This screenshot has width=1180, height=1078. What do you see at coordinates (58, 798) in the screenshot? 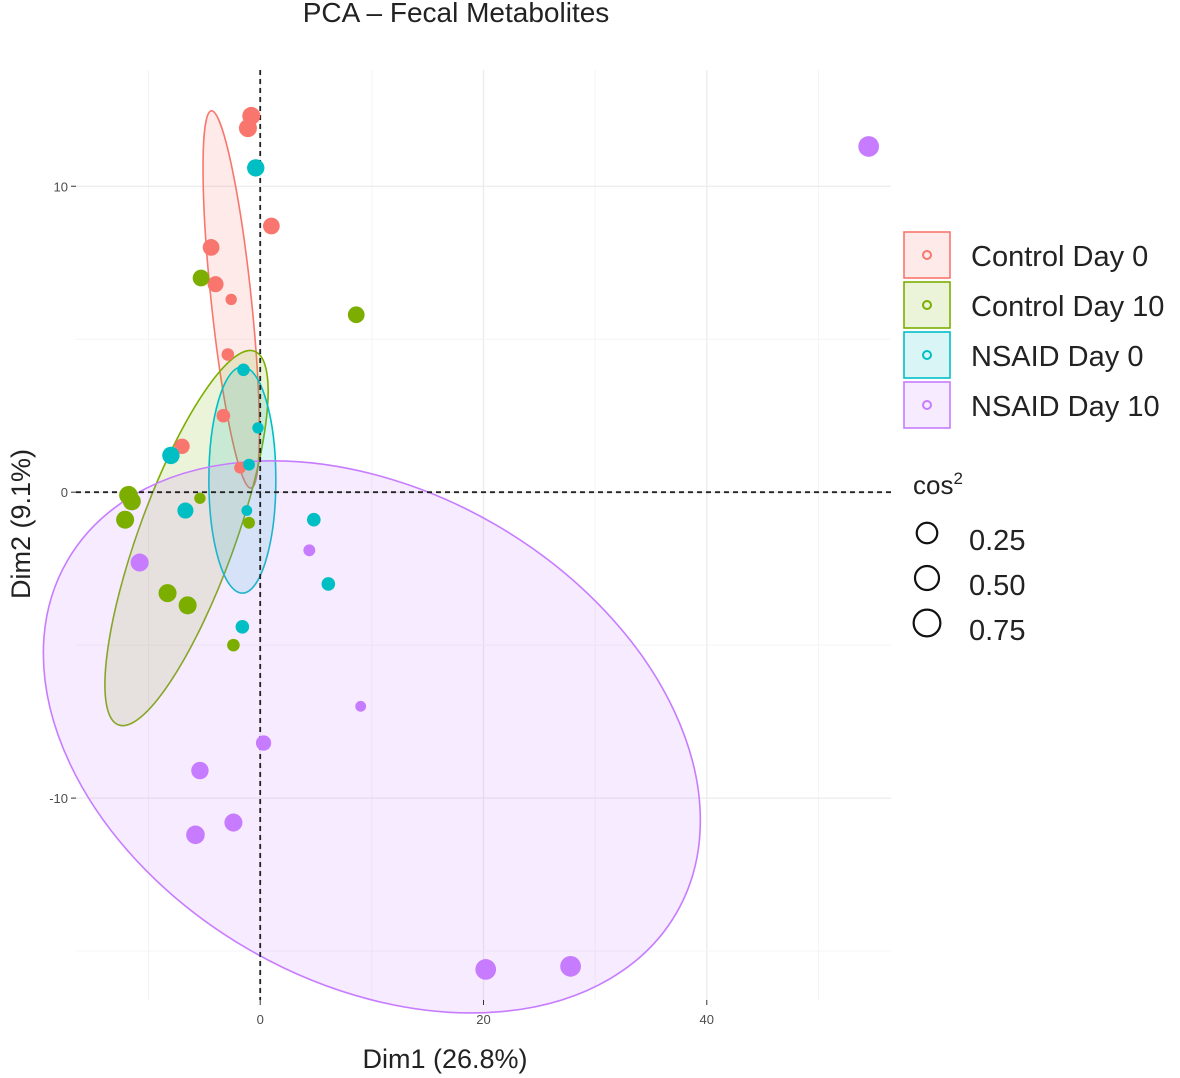
I see `y-tick-label: -10` at bounding box center [58, 798].